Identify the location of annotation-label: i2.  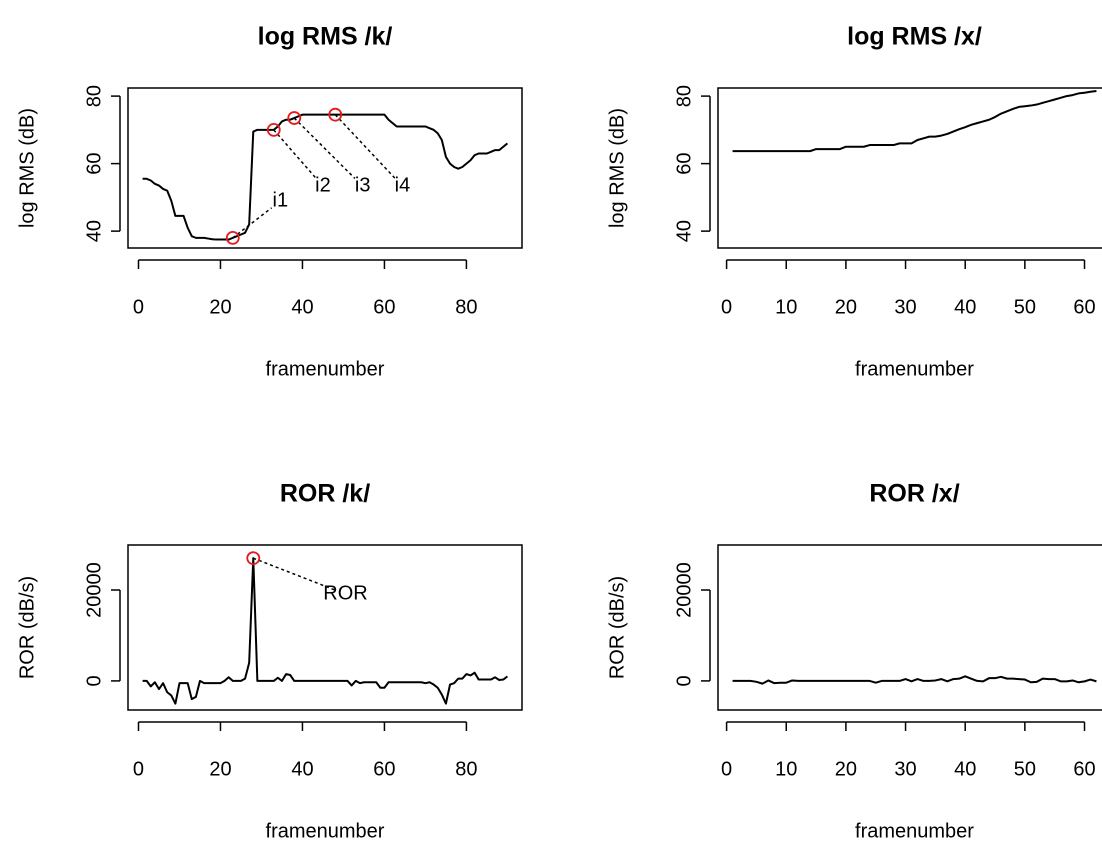
(323, 186).